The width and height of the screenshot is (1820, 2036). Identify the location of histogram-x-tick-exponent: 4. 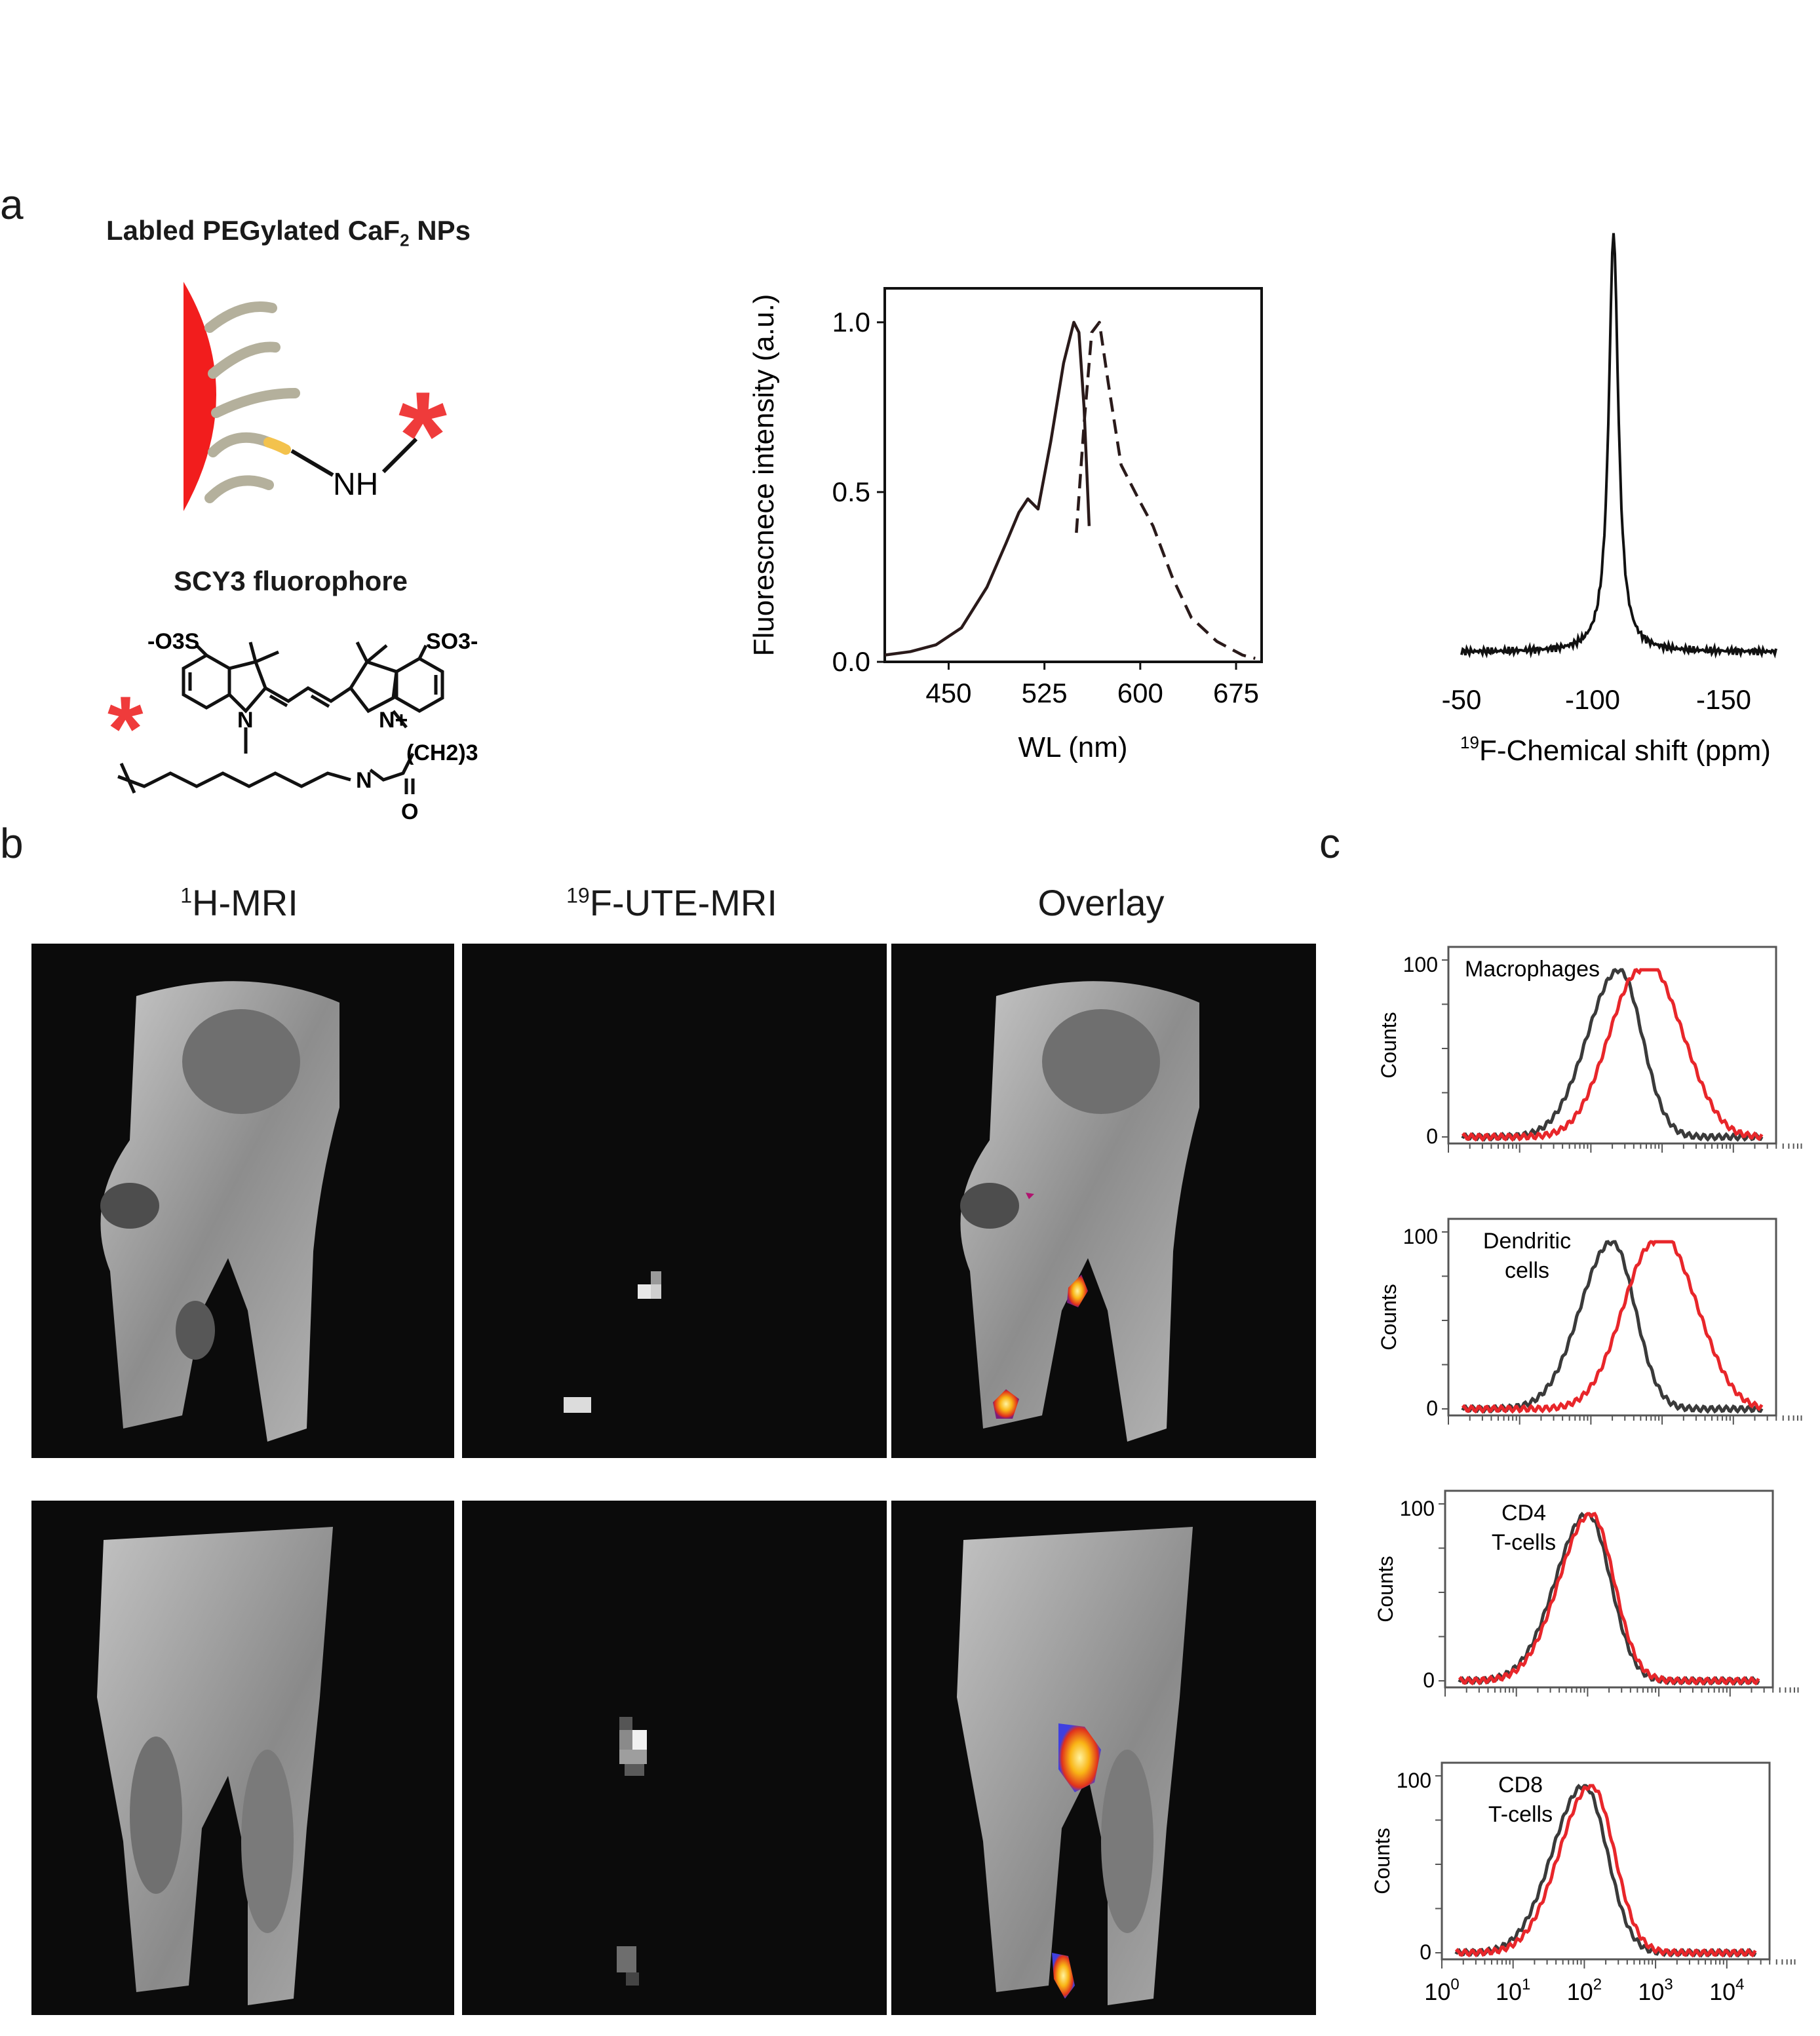
(1739, 1984).